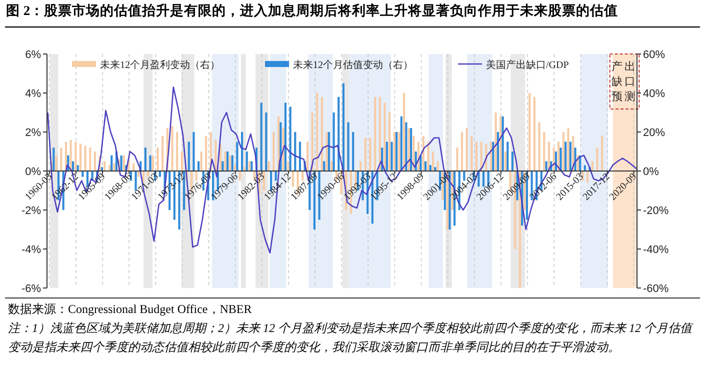  What do you see at coordinates (656, 211) in the screenshot?
I see `y2-tick-label: -20%` at bounding box center [656, 211].